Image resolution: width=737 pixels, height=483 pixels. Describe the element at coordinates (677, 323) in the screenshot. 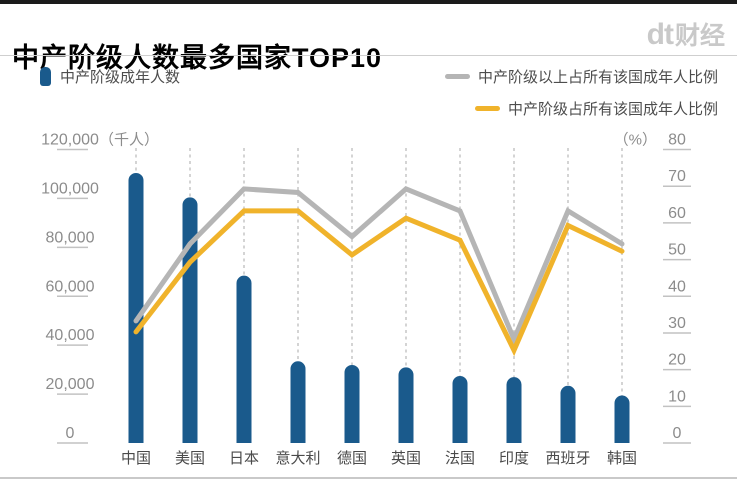

I see `right-tick-label: 30` at that location.